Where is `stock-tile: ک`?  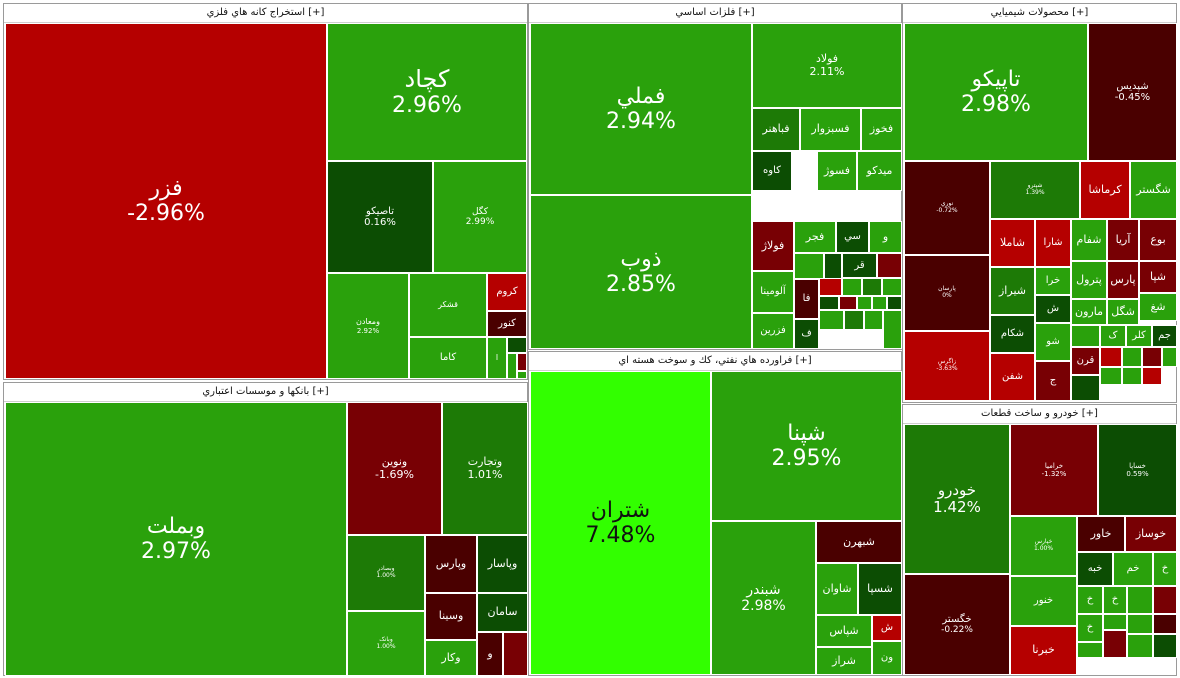 stock-tile: ک is located at coordinates (1113, 336).